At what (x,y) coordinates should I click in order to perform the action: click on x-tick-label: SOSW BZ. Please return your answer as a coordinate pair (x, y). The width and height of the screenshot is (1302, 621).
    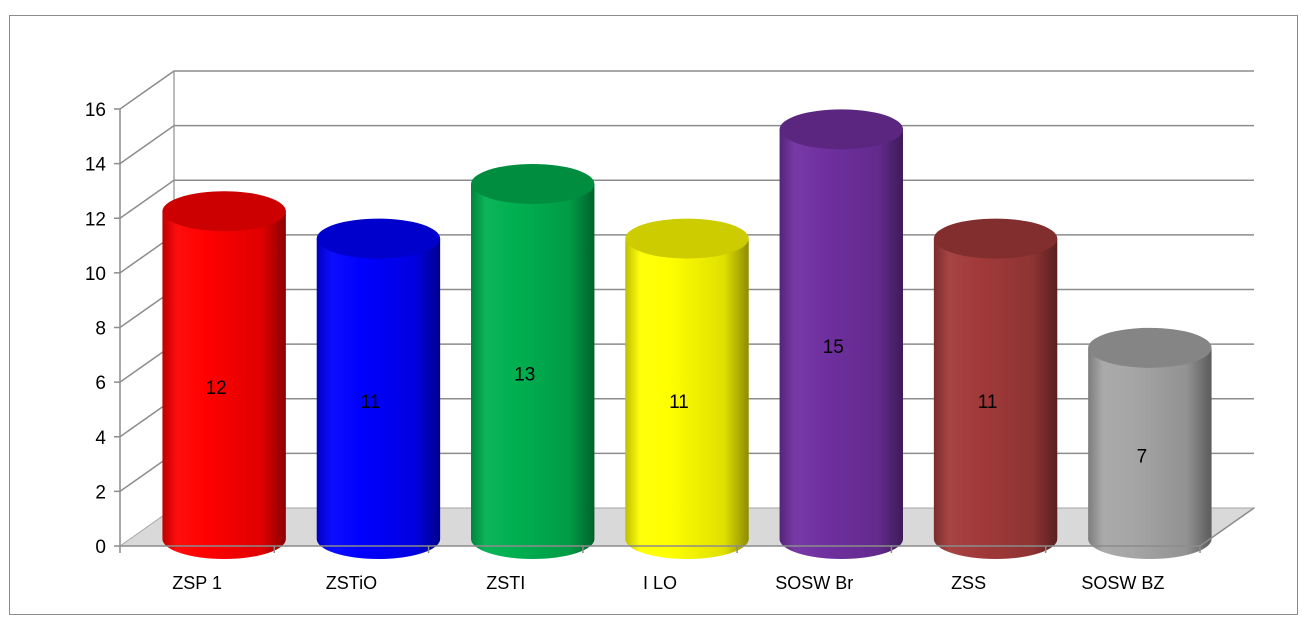
    Looking at the image, I should click on (1122, 583).